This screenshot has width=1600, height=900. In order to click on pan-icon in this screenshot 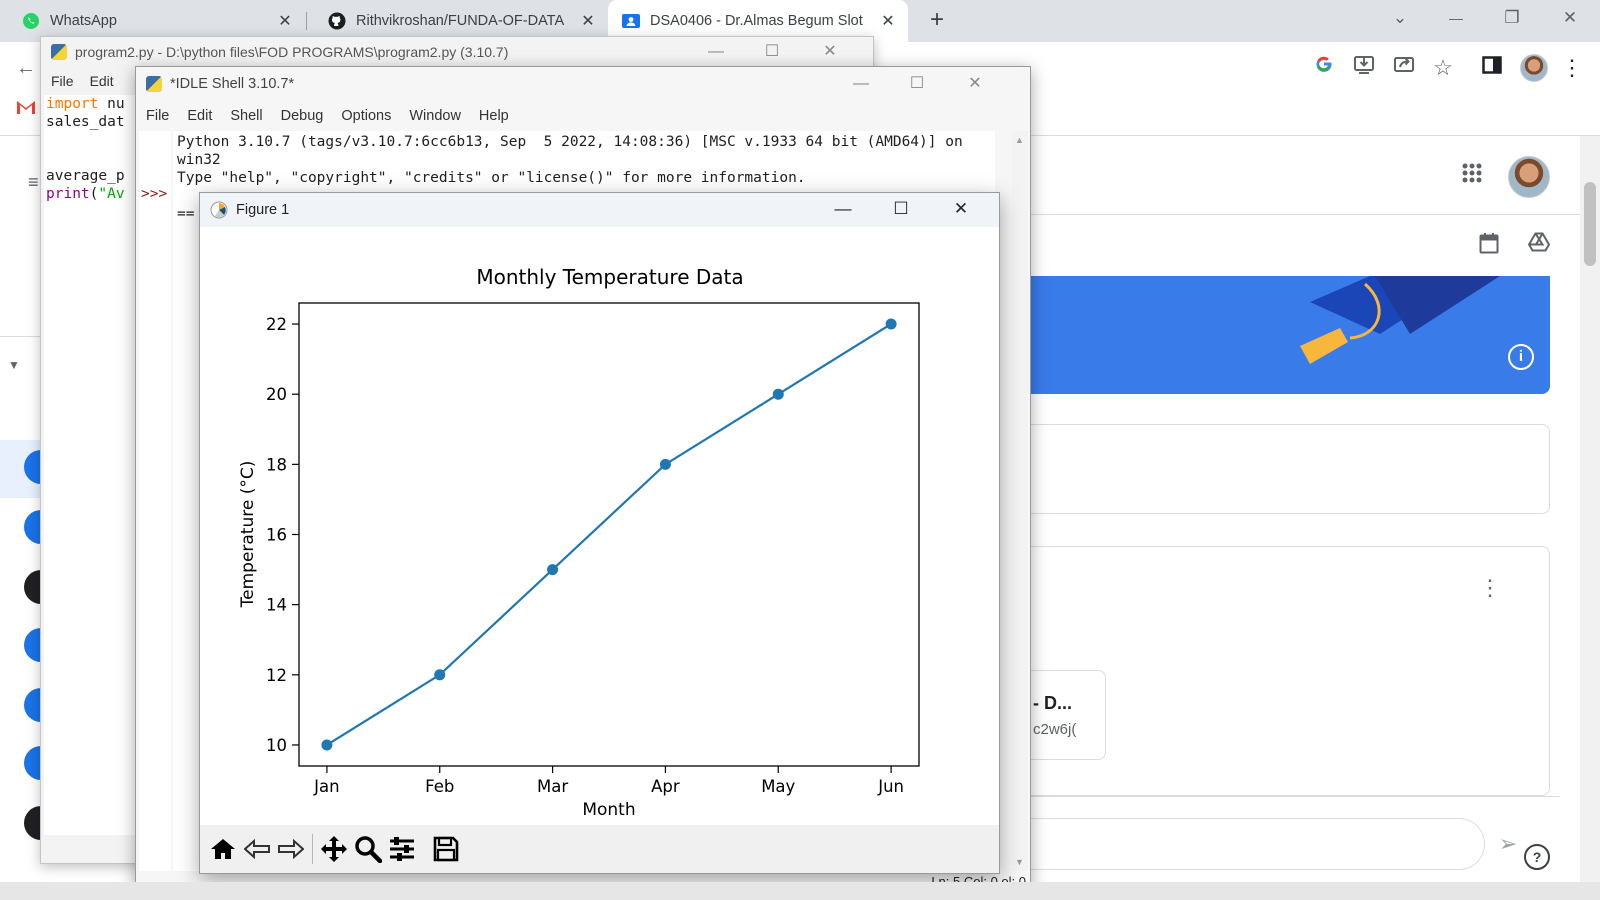, I will do `click(334, 849)`.